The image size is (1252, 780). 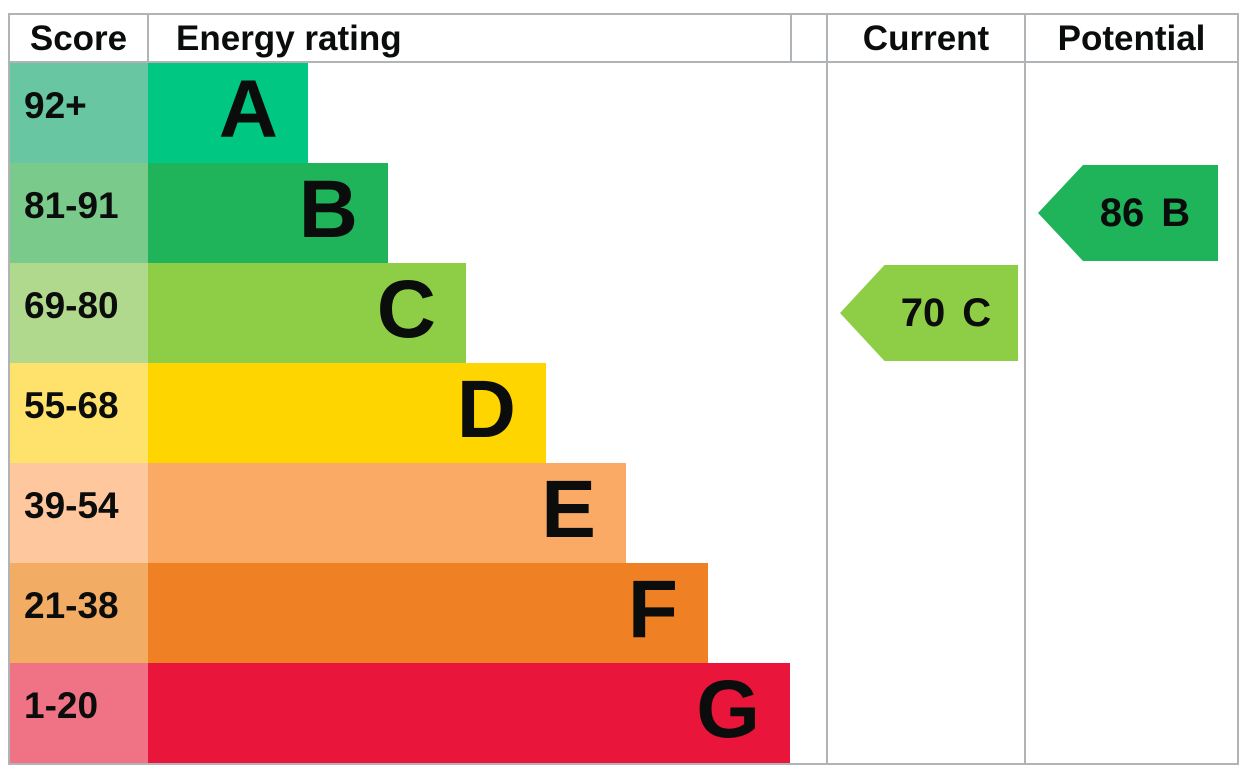 I want to click on score-range-label-b: 81-91, so click(x=71, y=205).